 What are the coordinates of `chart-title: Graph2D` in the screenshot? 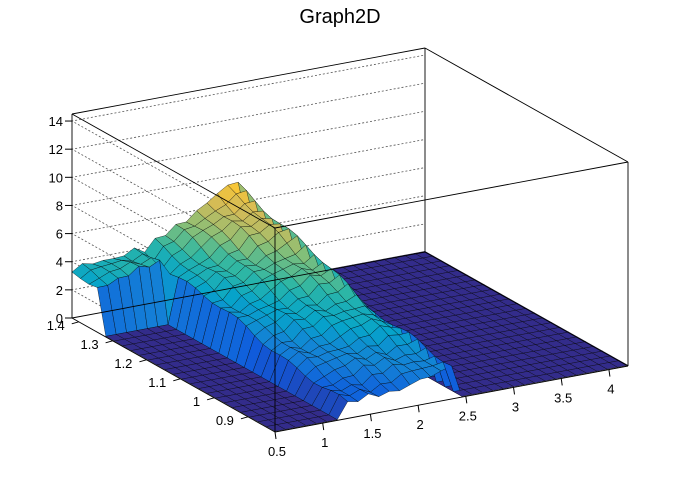 It's located at (339, 17).